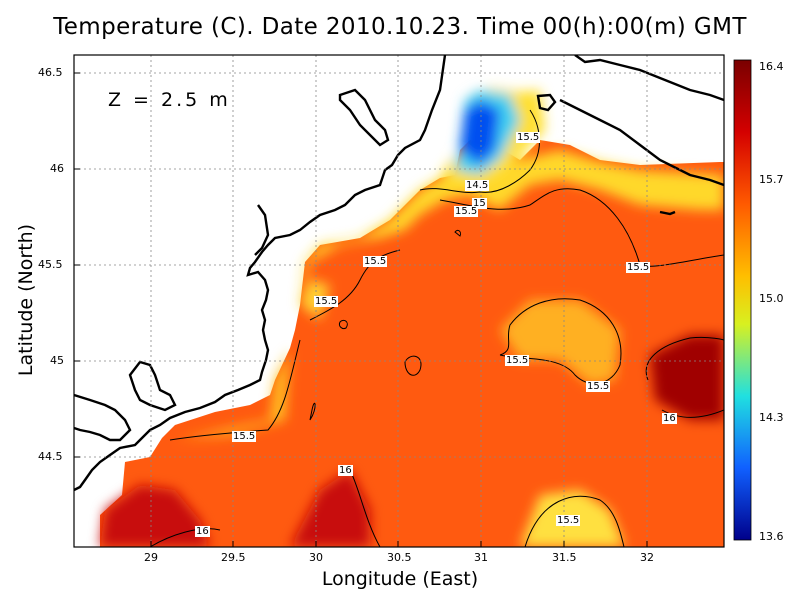 The image size is (800, 600). What do you see at coordinates (771, 66) in the screenshot?
I see `colorbar-tick-label: 16.4` at bounding box center [771, 66].